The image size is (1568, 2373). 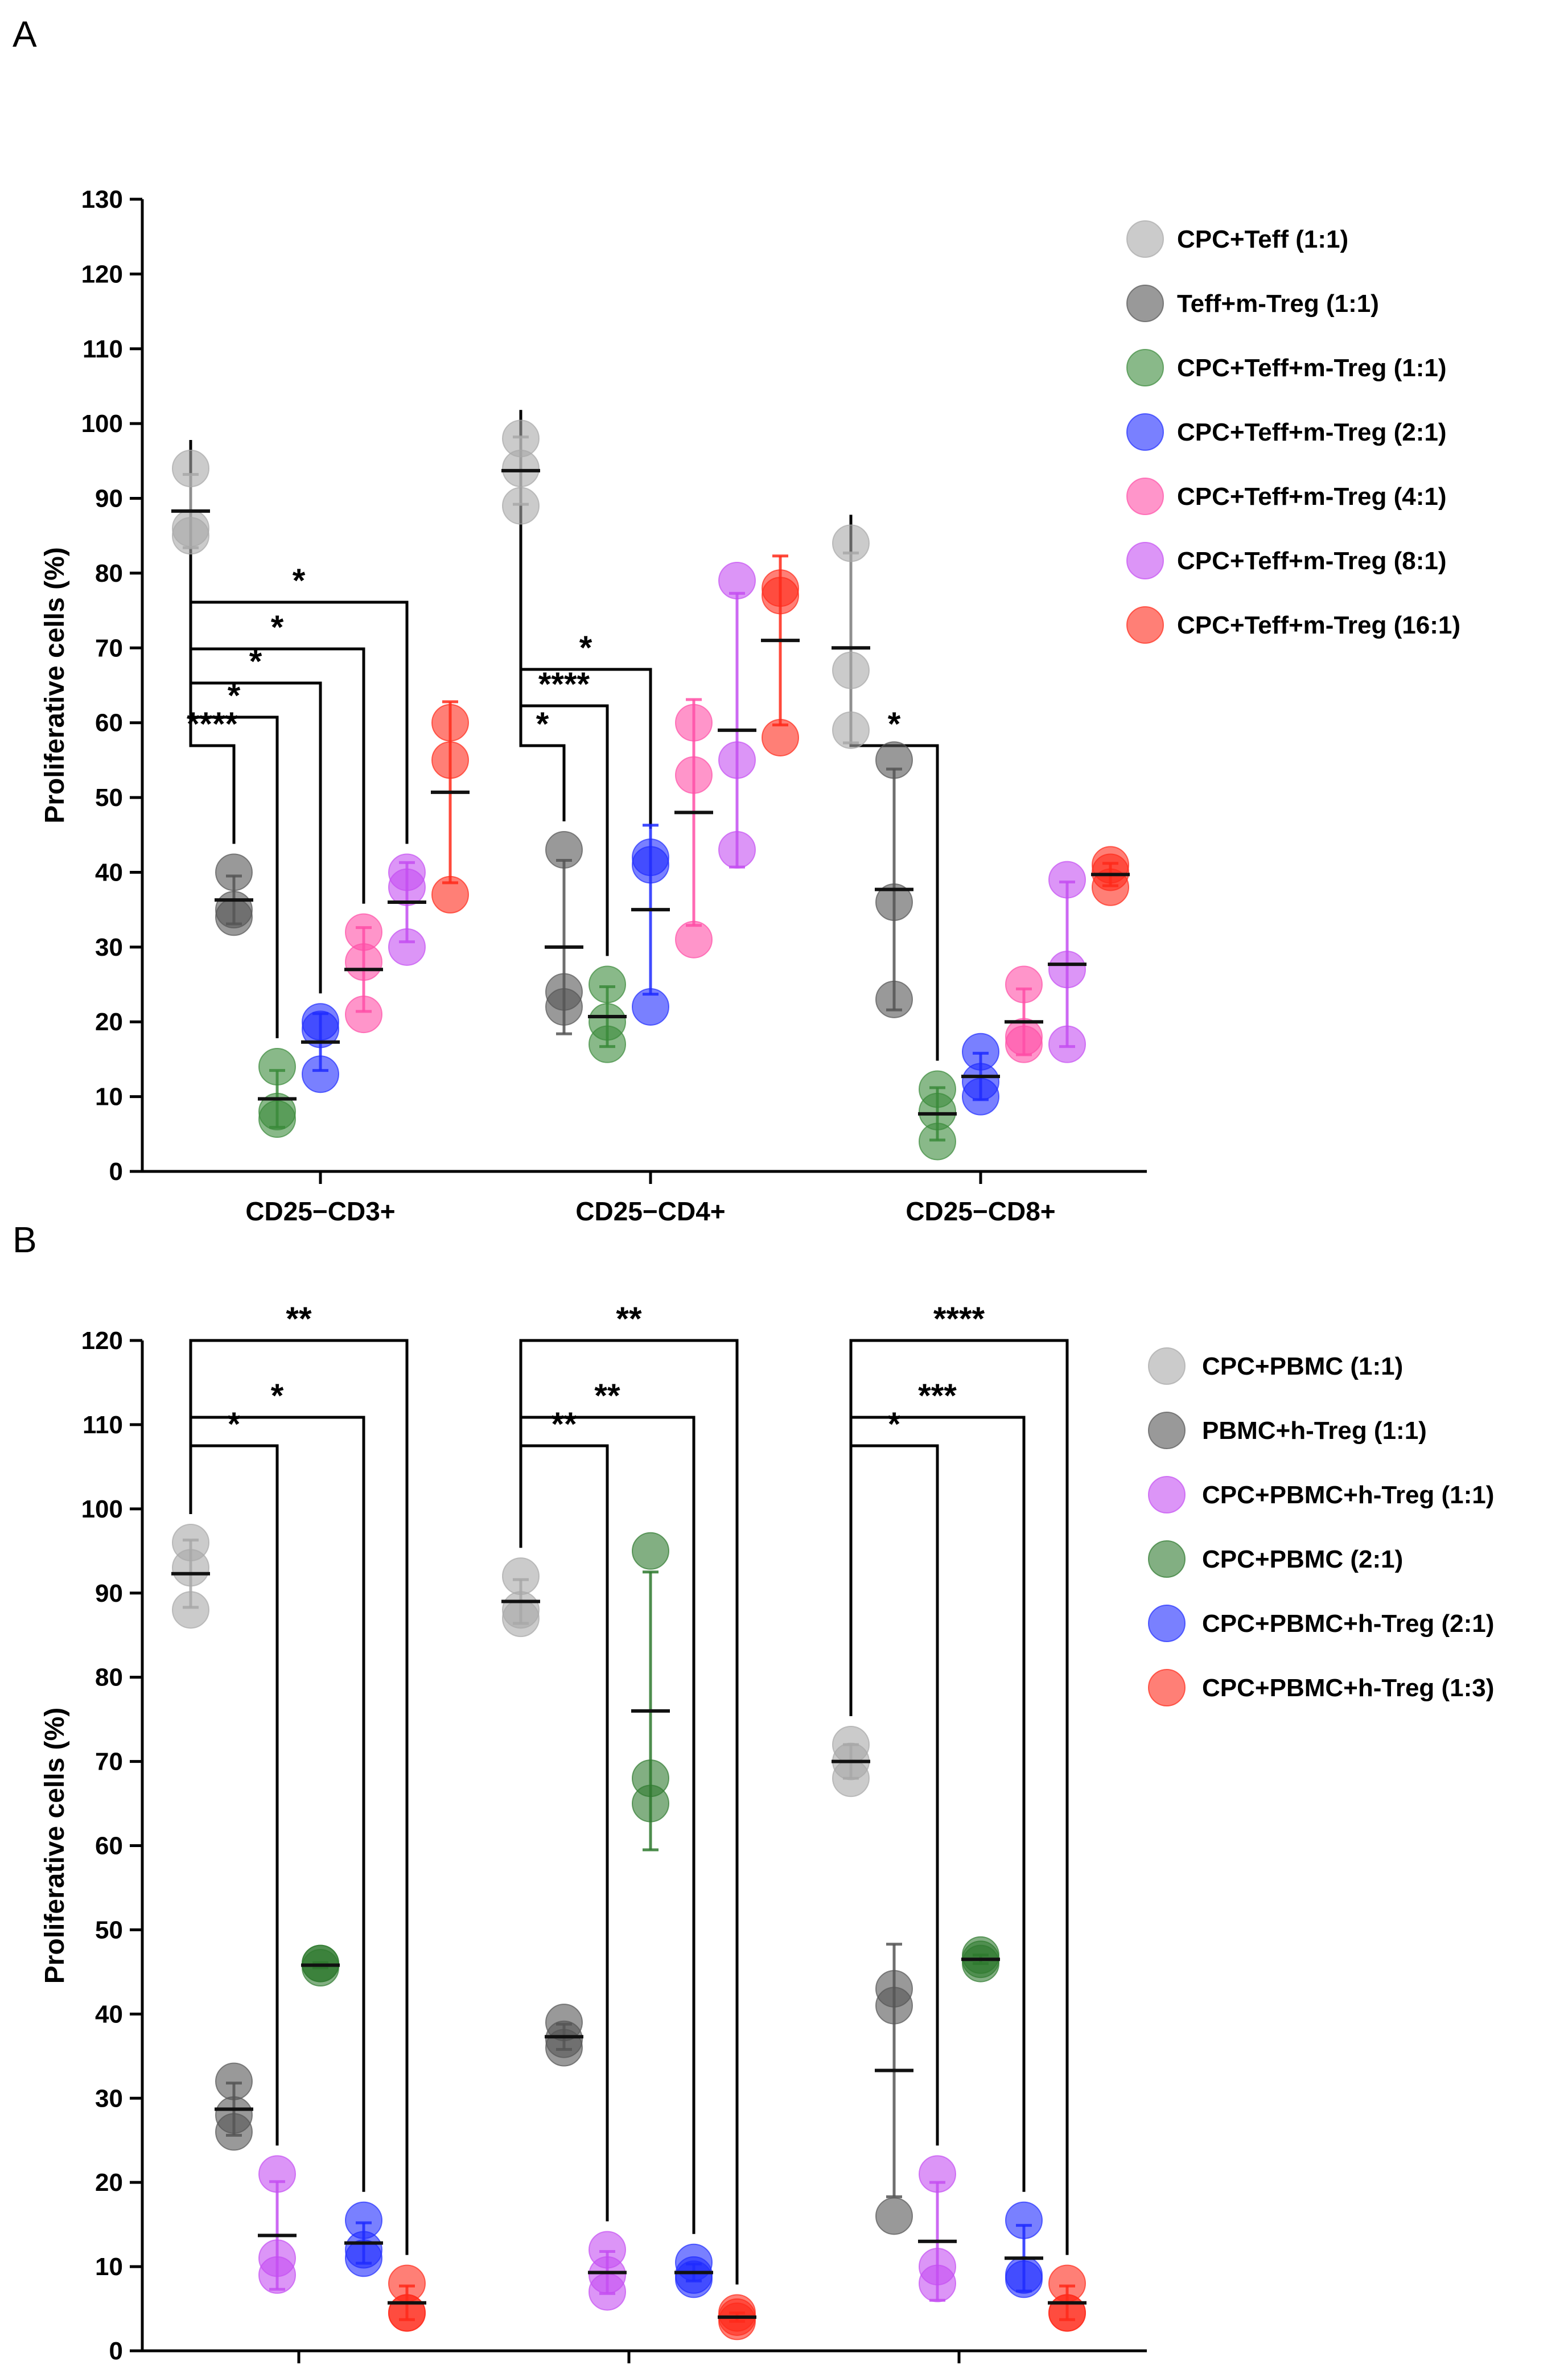 I want to click on legend-label: CPC+Teff+m-Treg (16:1), so click(x=1319, y=625).